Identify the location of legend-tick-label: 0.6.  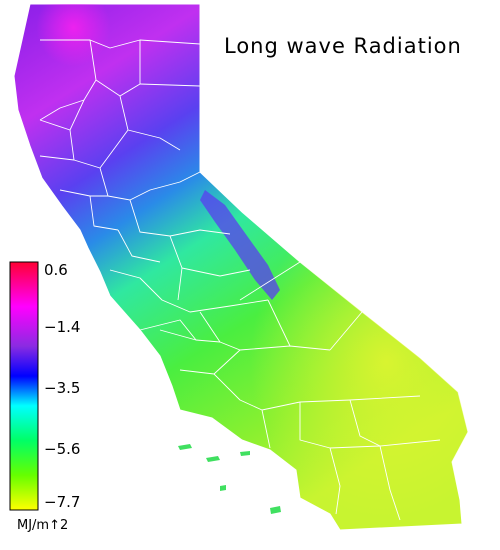
(56, 270).